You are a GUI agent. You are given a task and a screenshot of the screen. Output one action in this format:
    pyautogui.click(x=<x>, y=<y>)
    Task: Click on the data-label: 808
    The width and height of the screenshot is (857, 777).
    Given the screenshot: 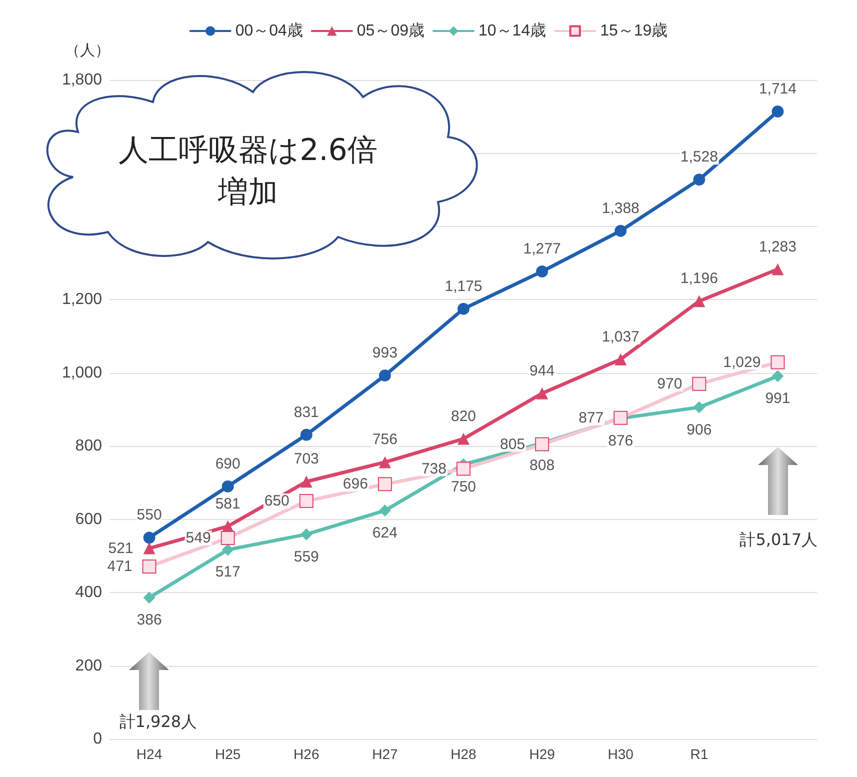 What is the action you would take?
    pyautogui.click(x=542, y=465)
    